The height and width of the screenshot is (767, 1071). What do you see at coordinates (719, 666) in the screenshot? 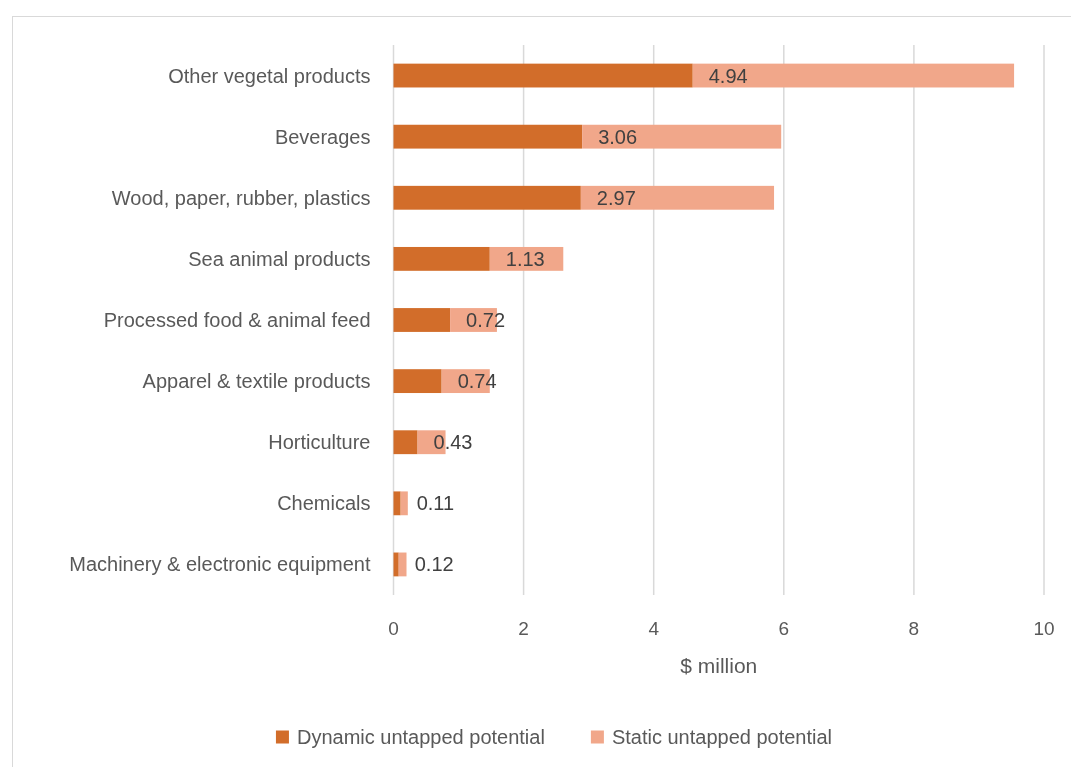
I see `x-axis-title: $ million` at bounding box center [719, 666].